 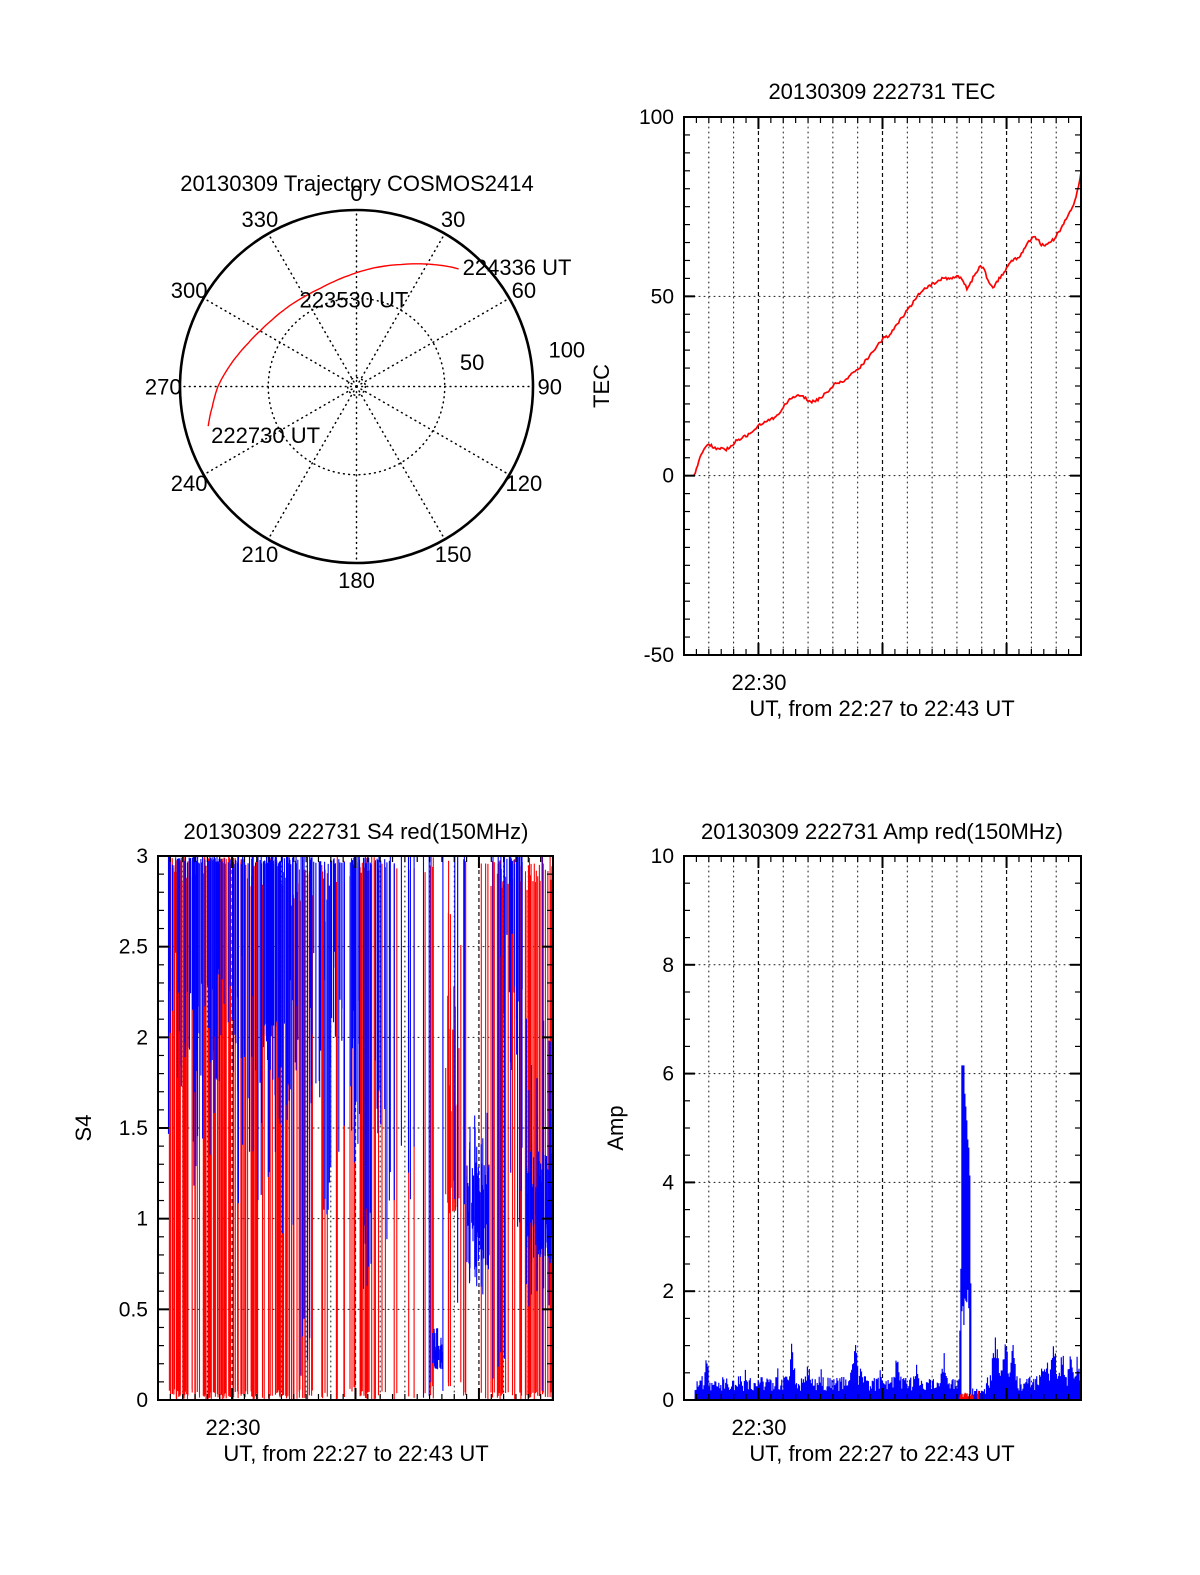 I want to click on tec-ytick-label: 50, so click(x=662, y=296).